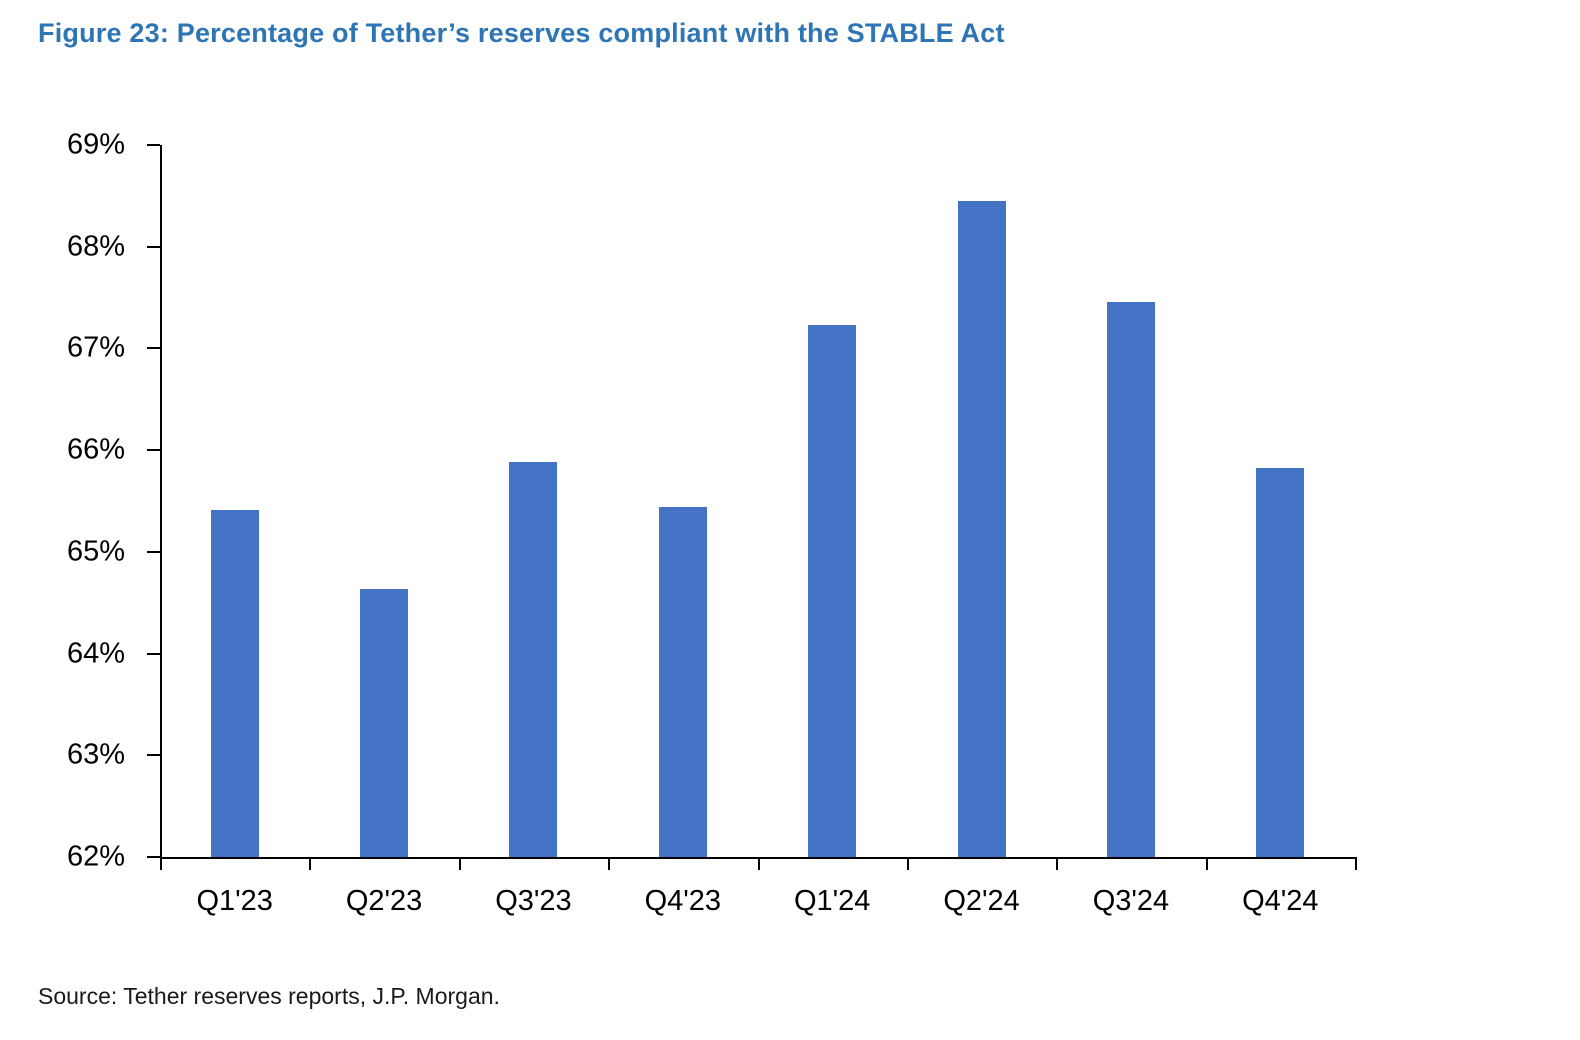 This screenshot has width=1580, height=1040. What do you see at coordinates (1280, 901) in the screenshot?
I see `x-category-label: Q4'24` at bounding box center [1280, 901].